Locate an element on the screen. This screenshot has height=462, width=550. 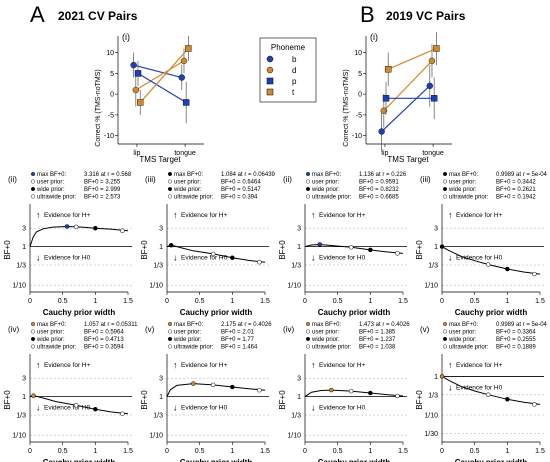
point-ultrawide is located at coordinates (397, 253).